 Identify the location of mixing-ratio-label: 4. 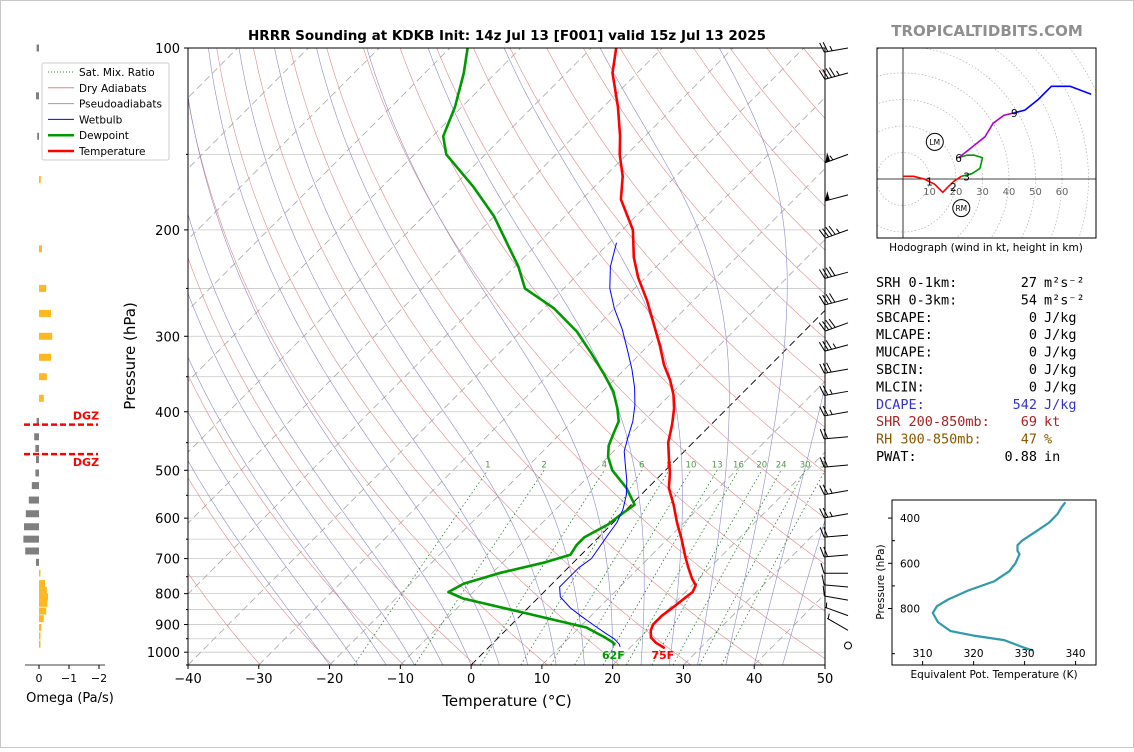
(604, 465).